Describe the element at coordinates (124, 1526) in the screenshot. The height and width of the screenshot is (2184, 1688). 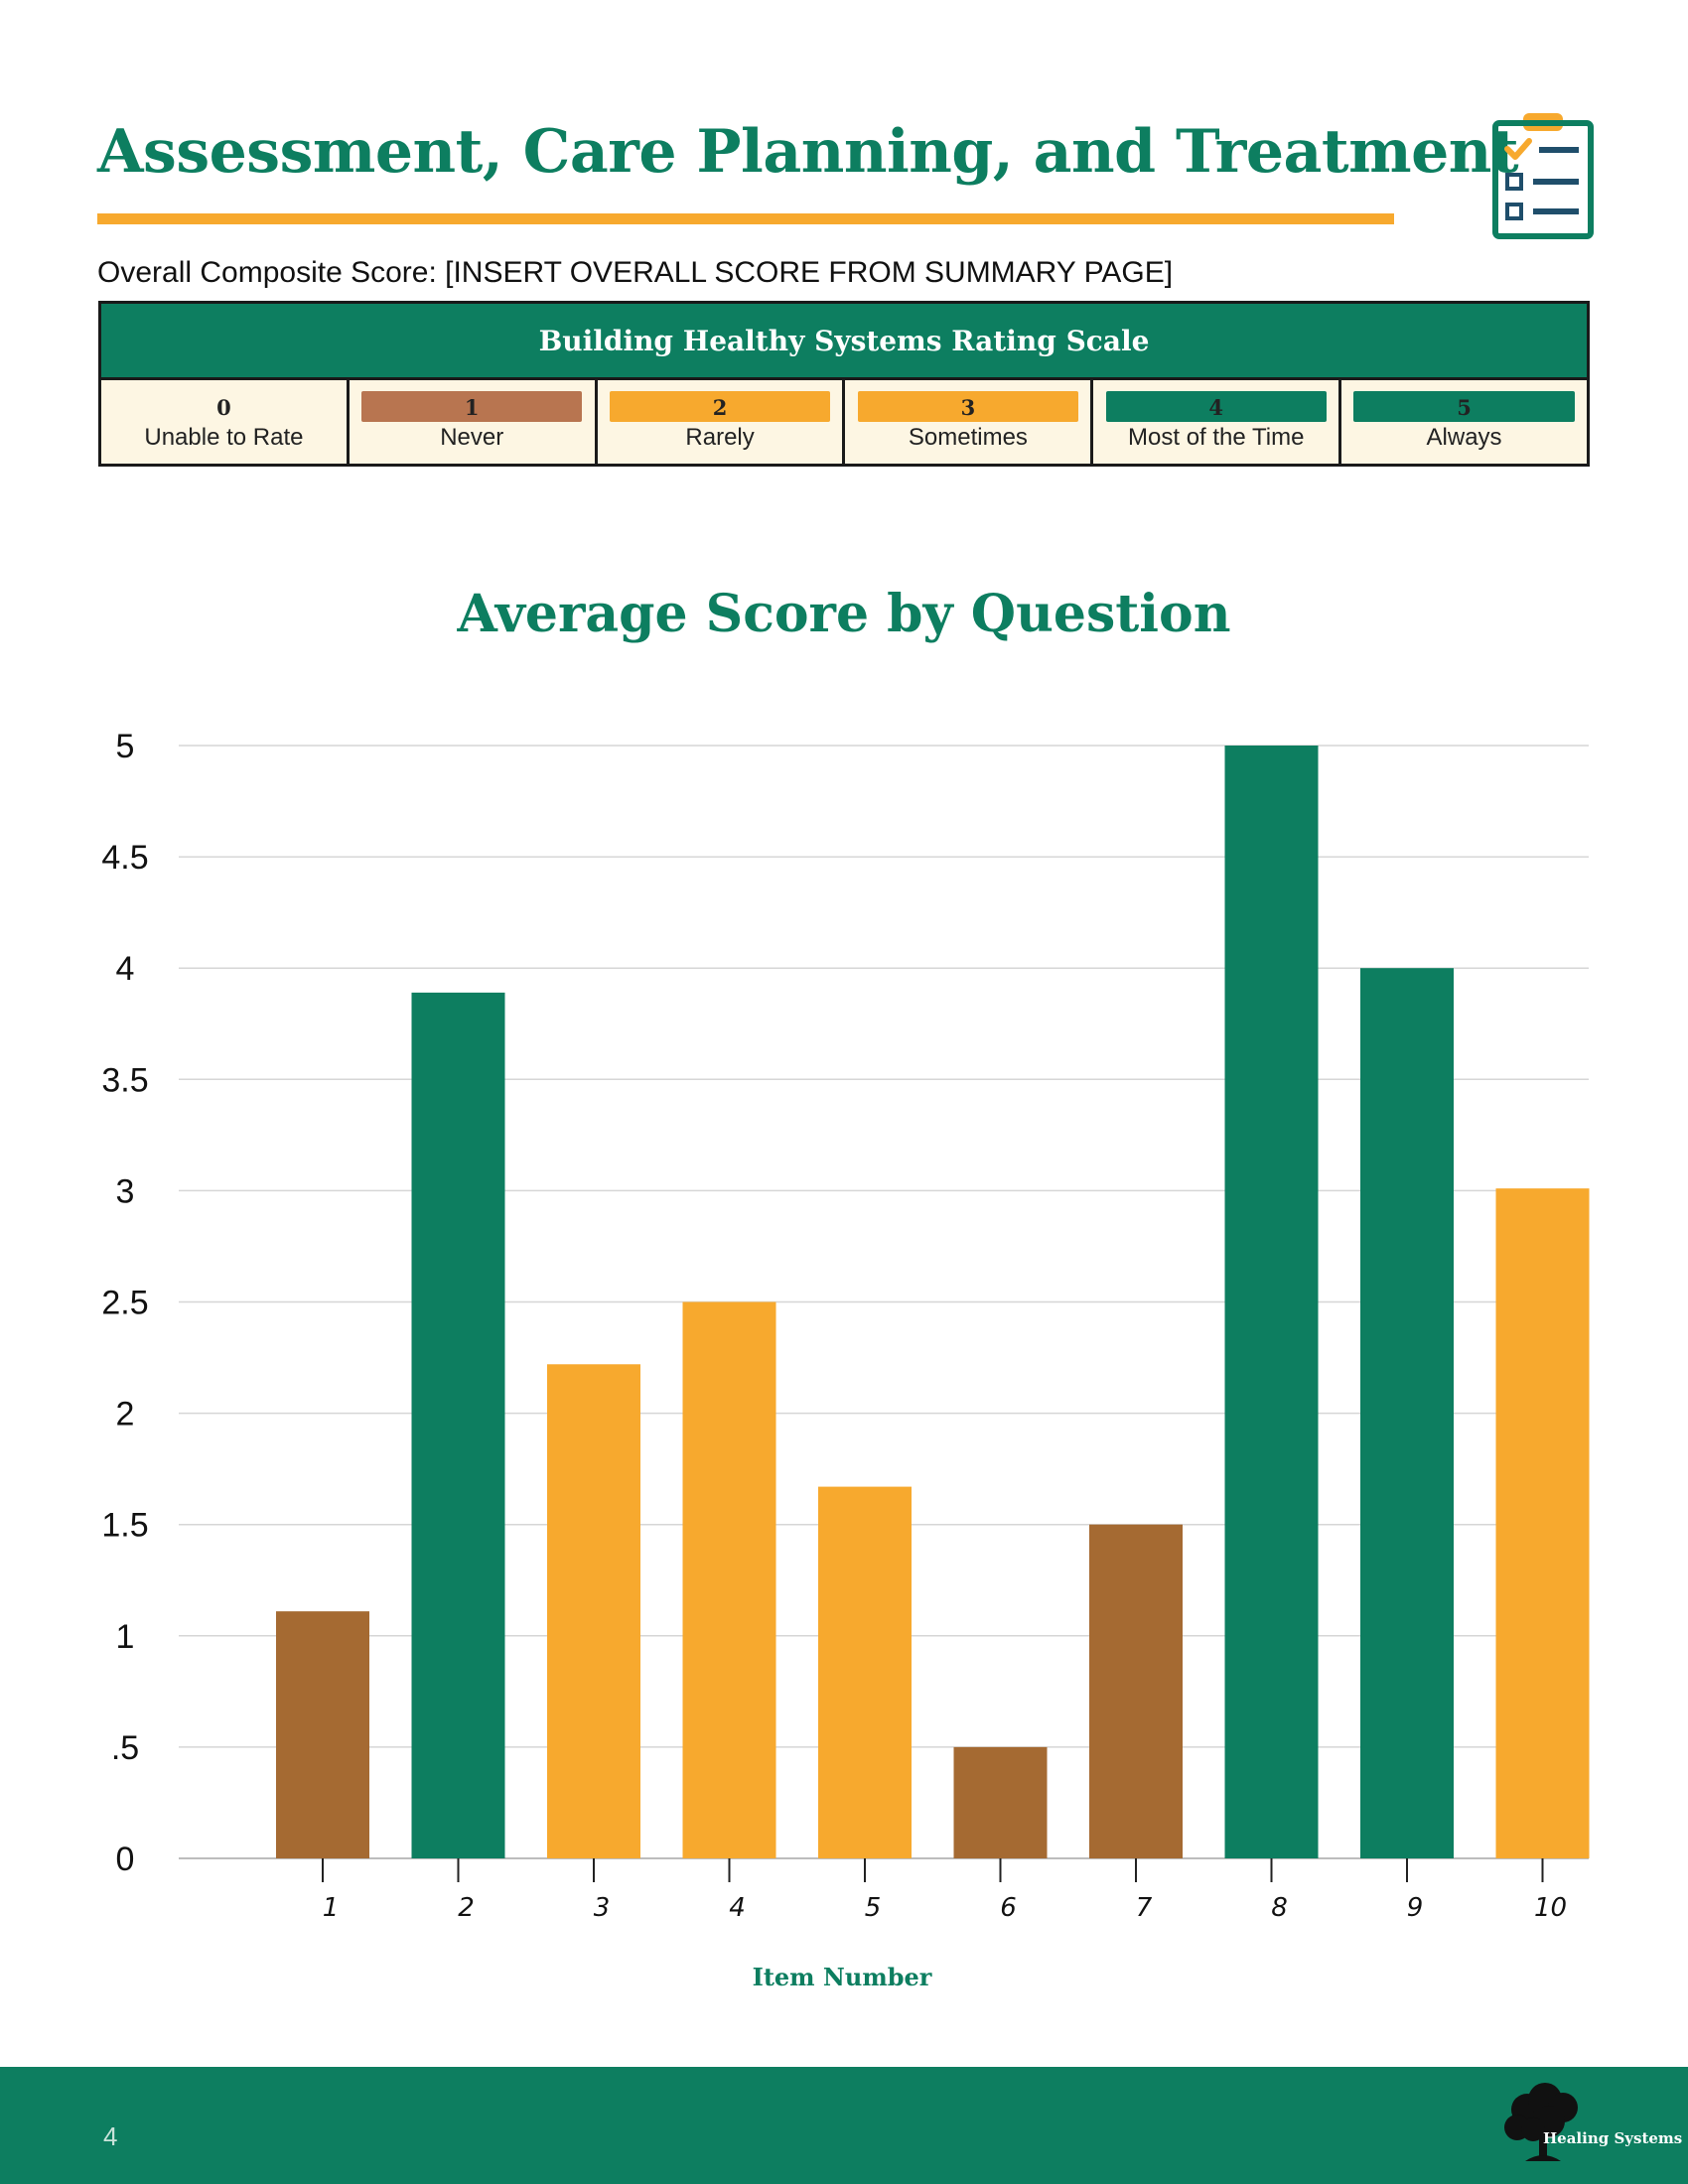
I see `y-tick-label: 1.5` at that location.